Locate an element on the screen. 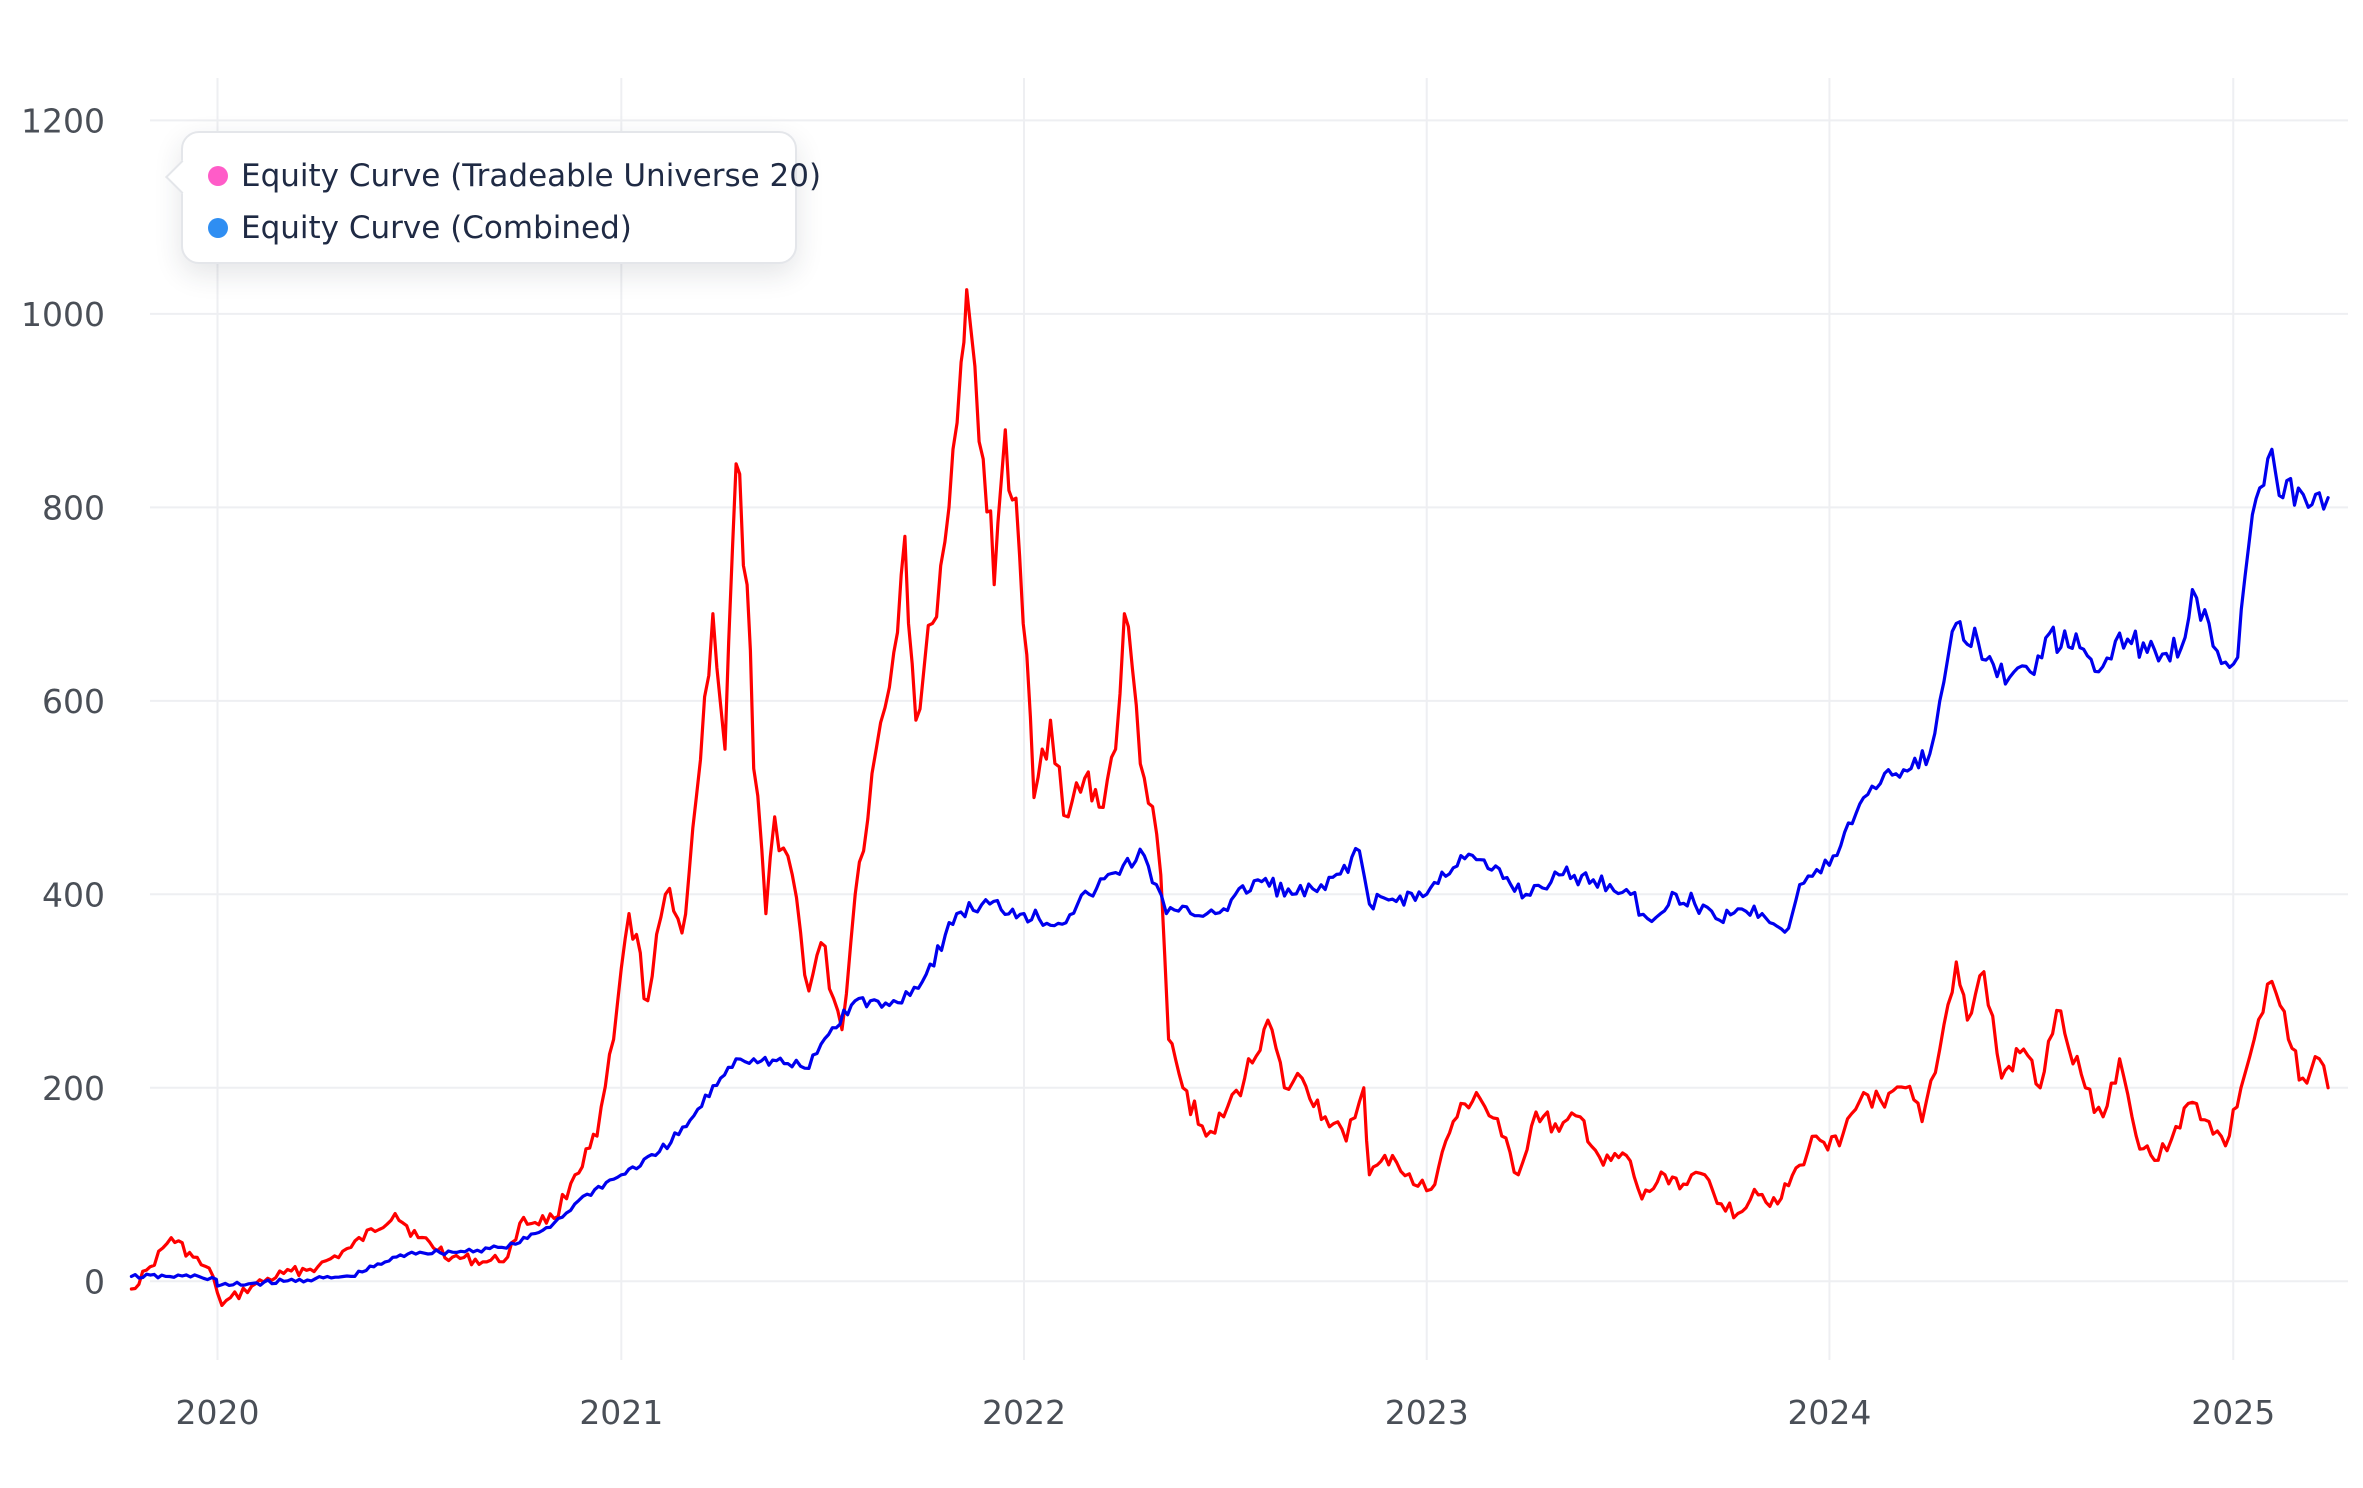 Image resolution: width=2363 pixels, height=1488 pixels. y-tick-label: 200 is located at coordinates (73, 1088).